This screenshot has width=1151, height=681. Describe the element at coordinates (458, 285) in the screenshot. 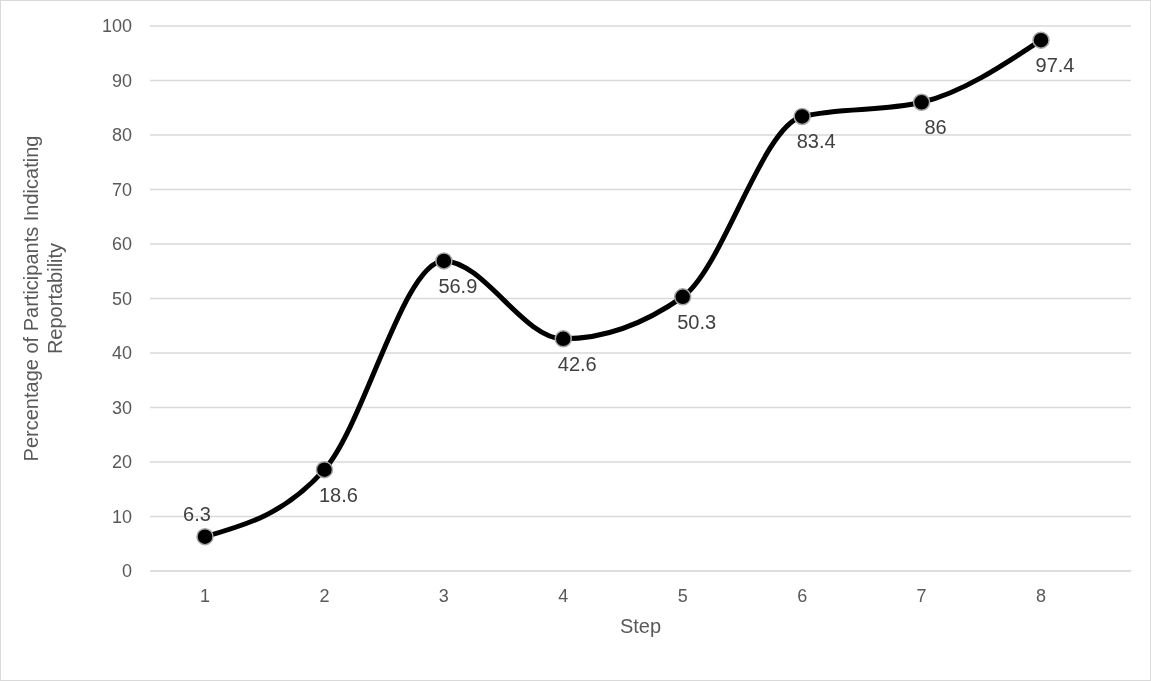

I see `data-label: 56.9` at that location.